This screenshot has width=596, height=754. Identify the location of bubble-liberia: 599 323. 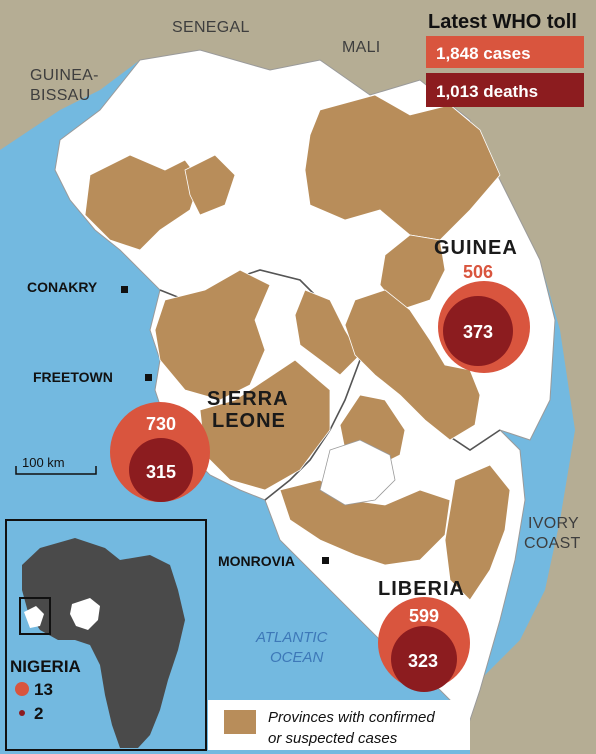
(424, 644).